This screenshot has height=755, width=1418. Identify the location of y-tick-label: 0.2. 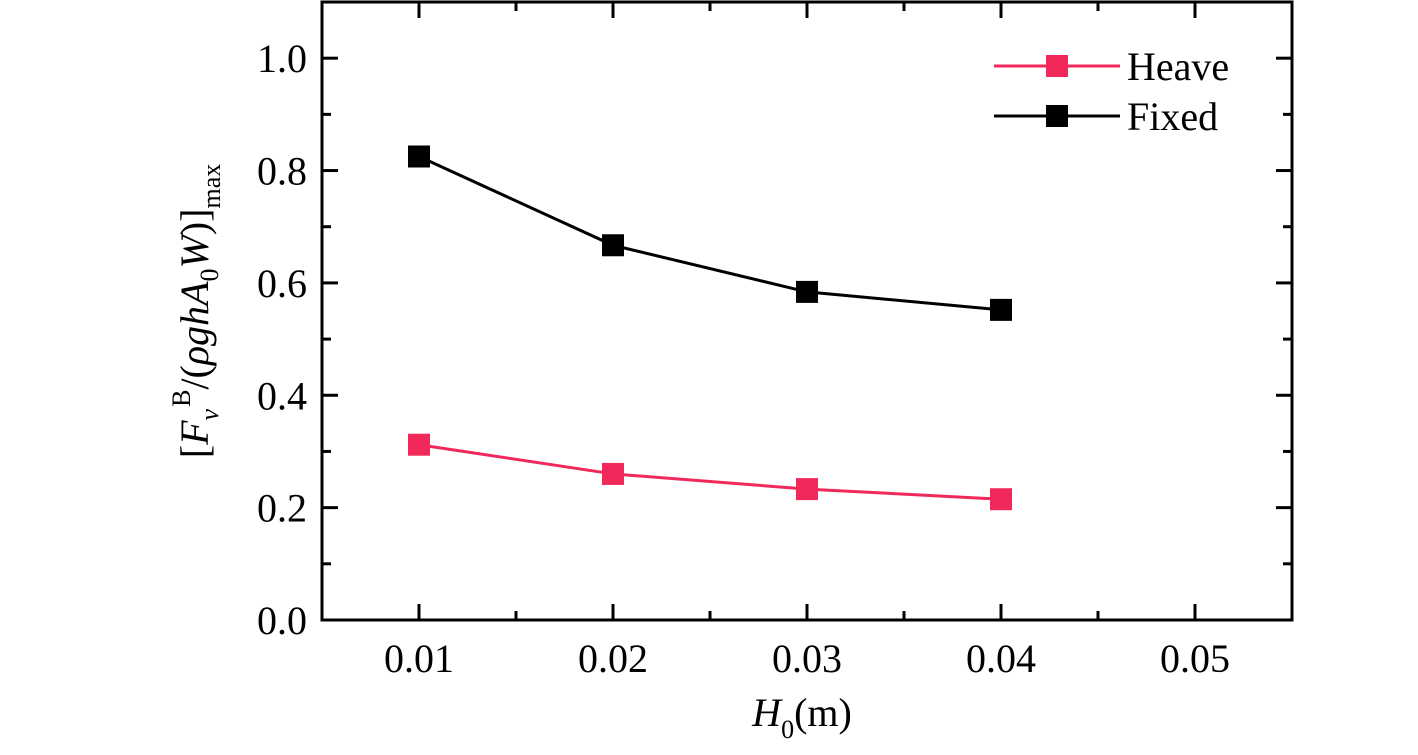
(282, 508).